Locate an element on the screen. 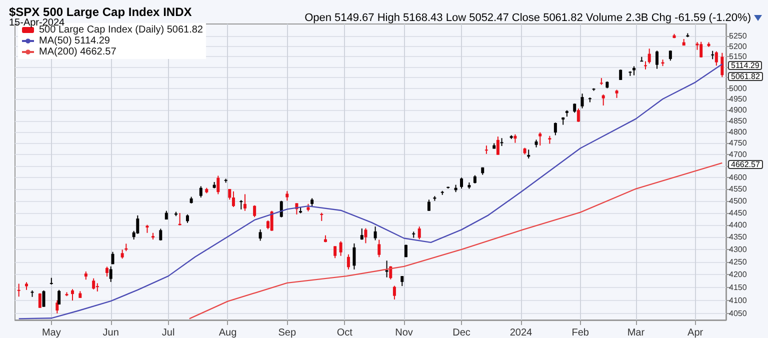 The width and height of the screenshot is (768, 338). y-tick-label: 4550 is located at coordinates (738, 189).